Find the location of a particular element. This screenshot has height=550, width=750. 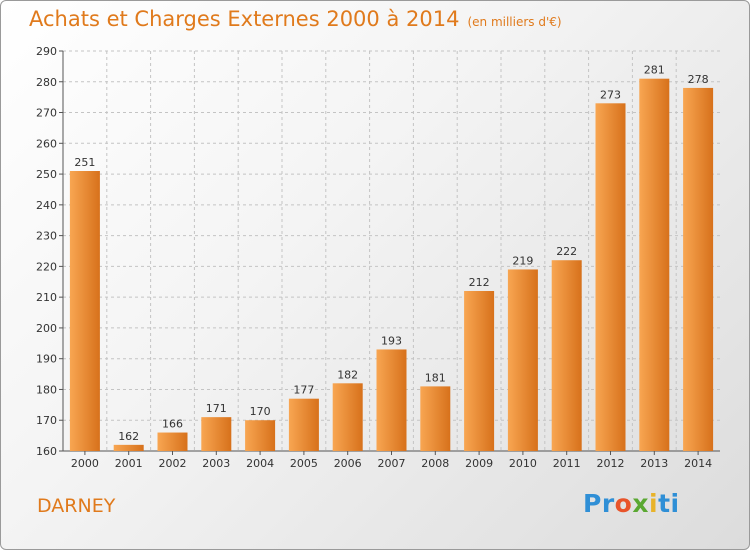

x-tick-label-2000: 2000 is located at coordinates (85, 463).